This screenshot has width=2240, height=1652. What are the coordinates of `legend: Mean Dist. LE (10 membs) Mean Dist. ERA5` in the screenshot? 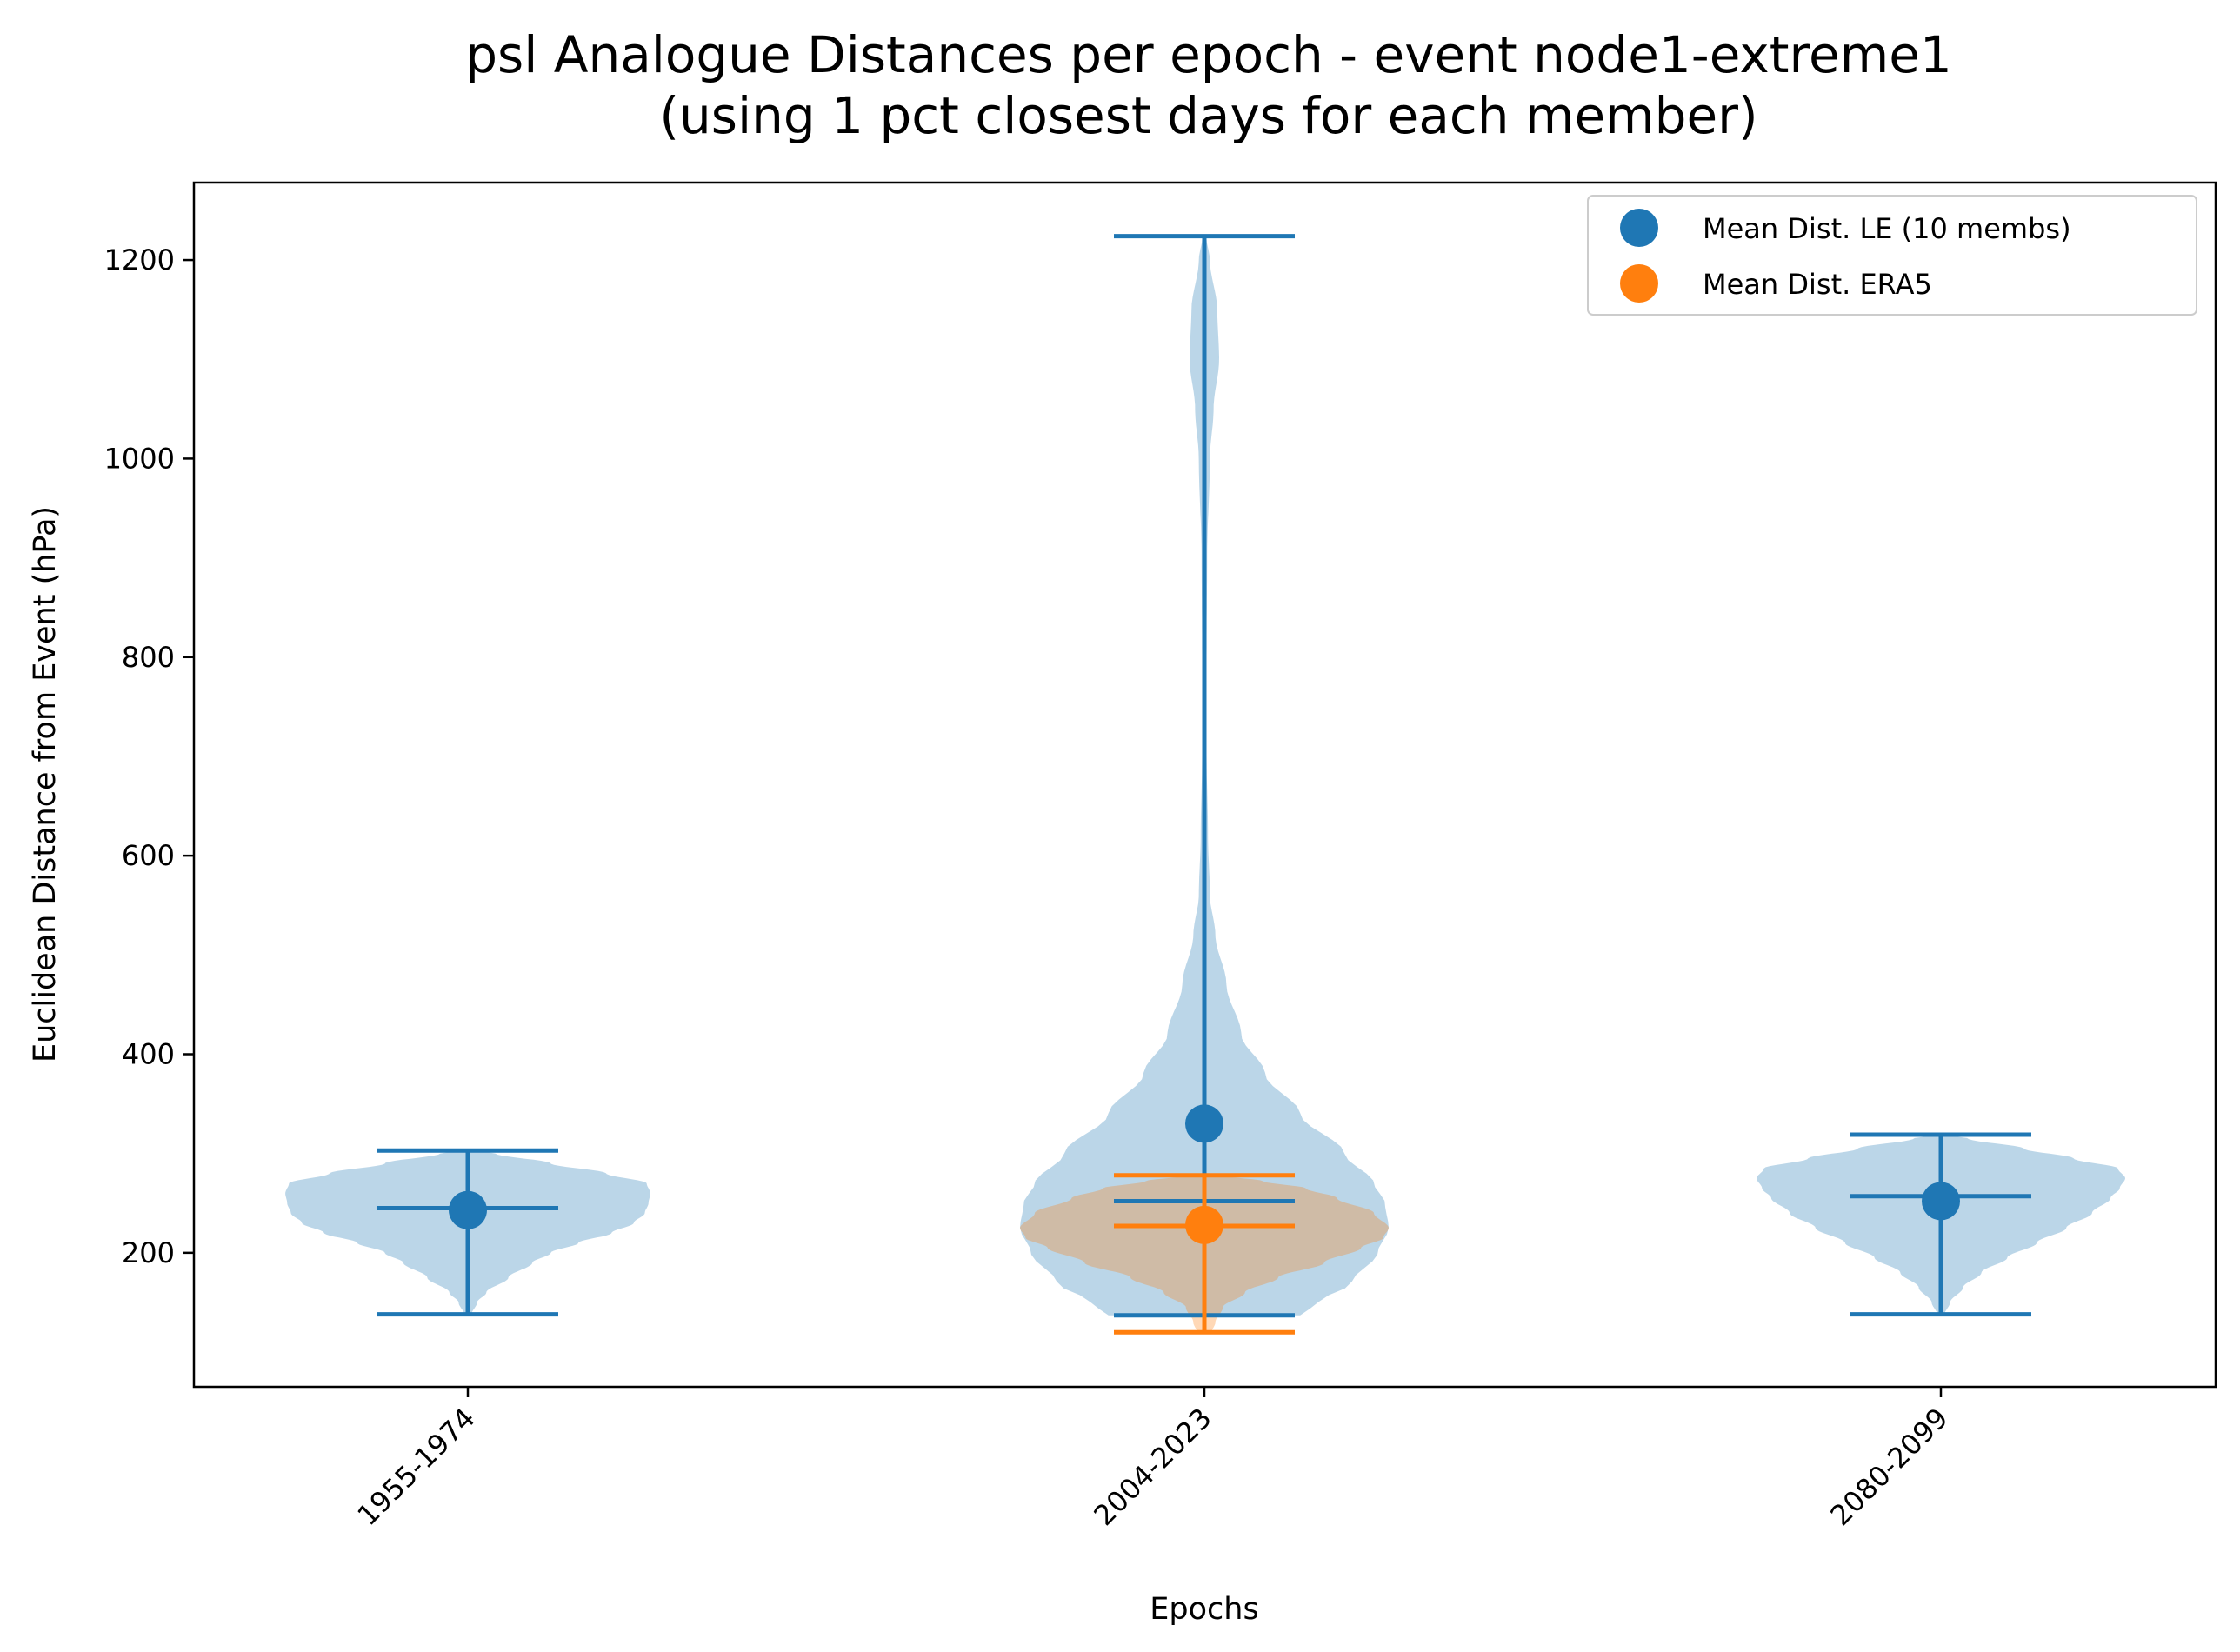 It's located at (1892, 255).